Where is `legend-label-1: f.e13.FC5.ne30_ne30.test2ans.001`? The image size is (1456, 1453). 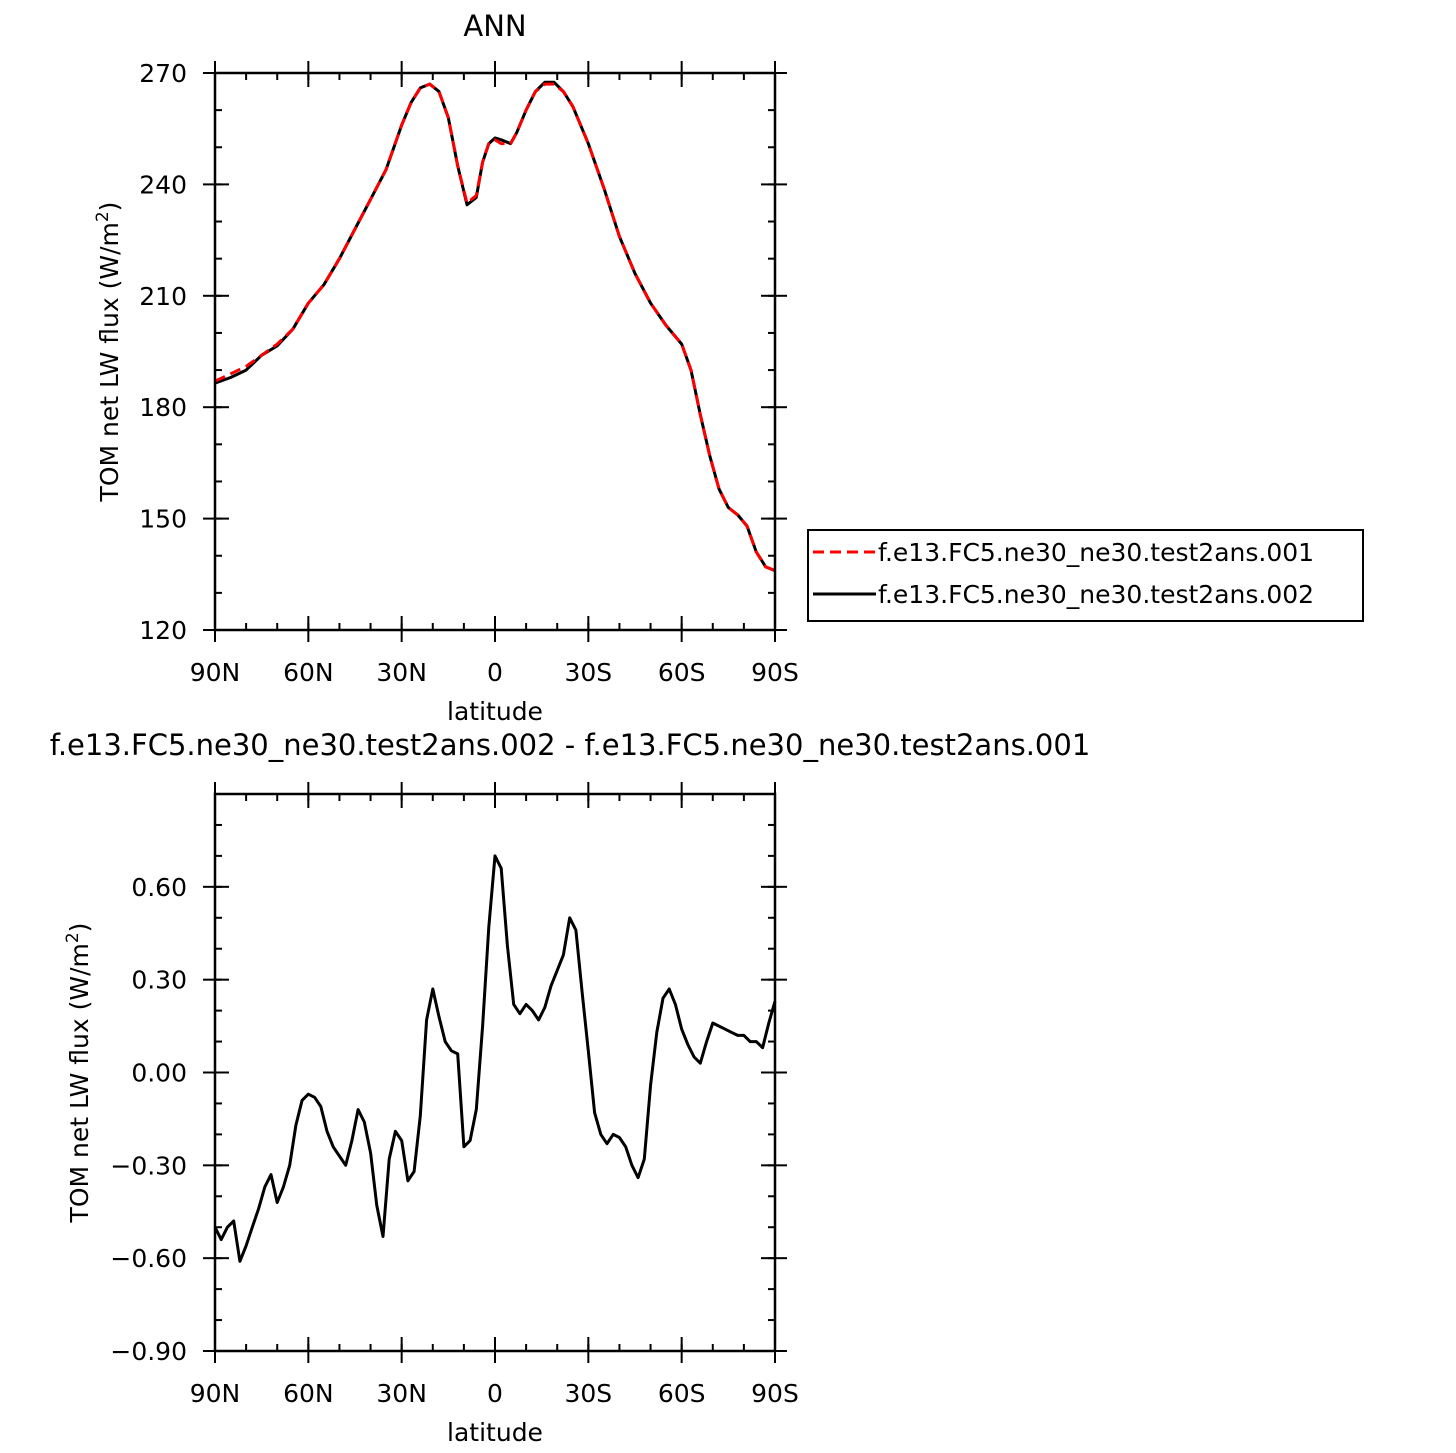 legend-label-1: f.e13.FC5.ne30_ne30.test2ans.001 is located at coordinates (1096, 552).